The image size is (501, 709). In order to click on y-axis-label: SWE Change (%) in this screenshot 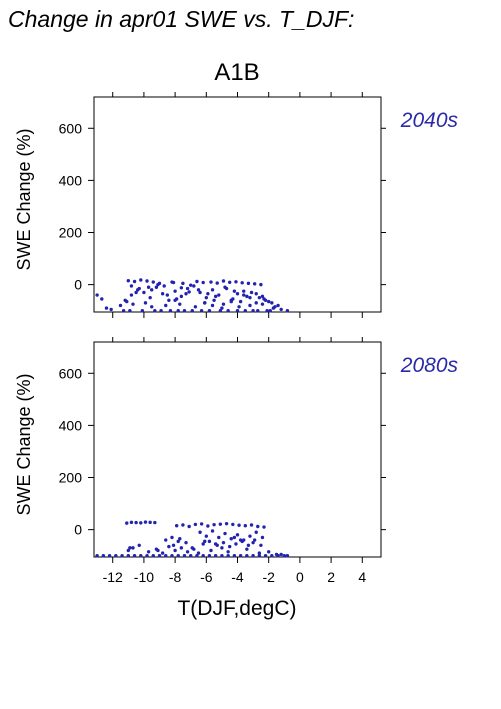, I will do `click(24, 199)`.